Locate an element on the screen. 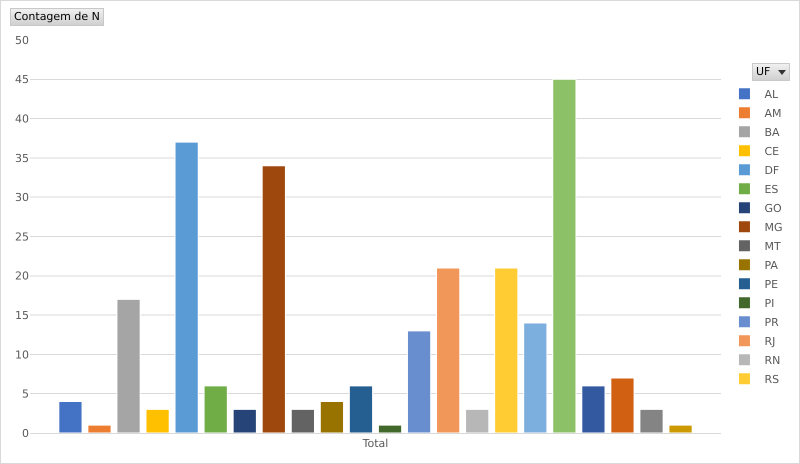 Image resolution: width=800 pixels, height=464 pixels. legend-label: AM is located at coordinates (773, 113).